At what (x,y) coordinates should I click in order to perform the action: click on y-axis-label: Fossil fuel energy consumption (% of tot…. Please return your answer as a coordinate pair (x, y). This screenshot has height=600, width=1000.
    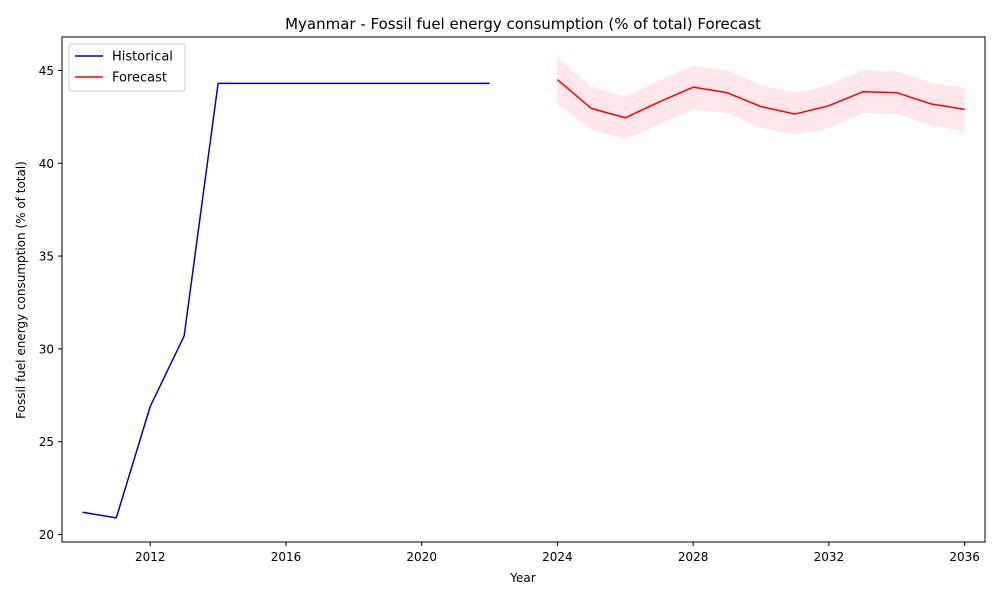
    Looking at the image, I should click on (21, 290).